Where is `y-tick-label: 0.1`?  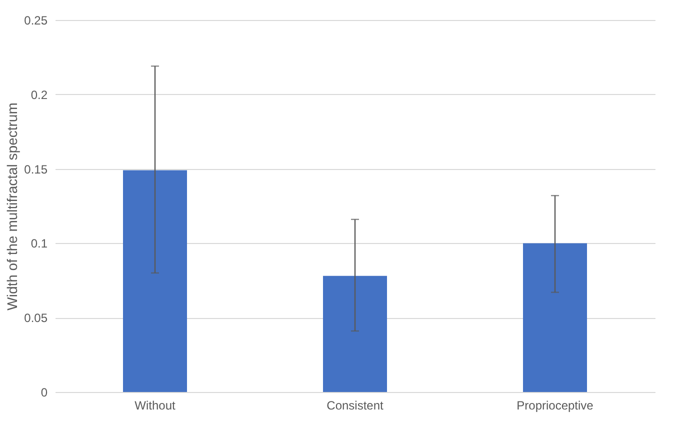 y-tick-label: 0.1 is located at coordinates (39, 243).